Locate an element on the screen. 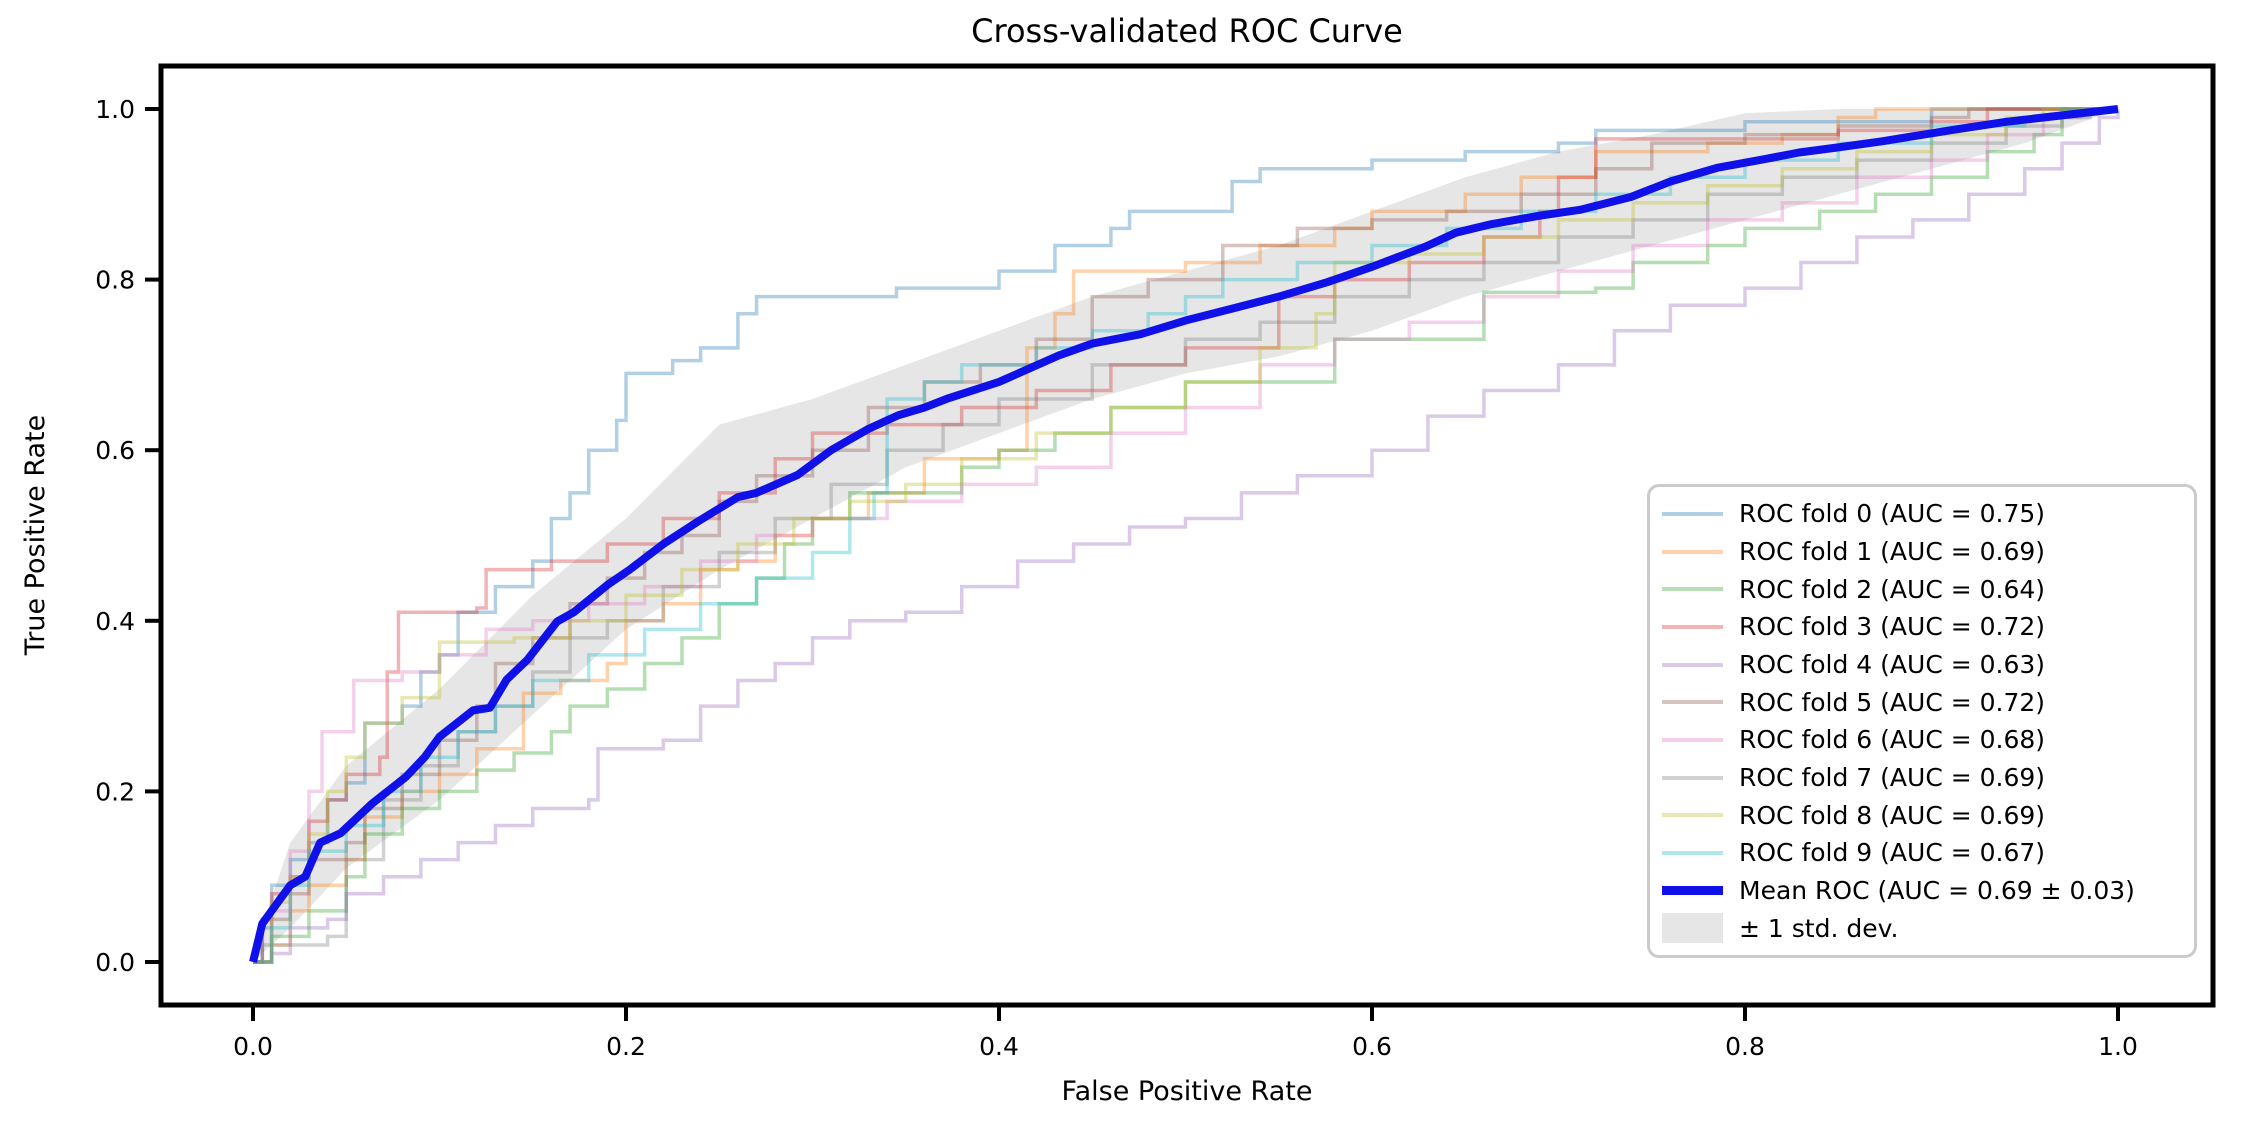 Image resolution: width=2250 pixels, height=1121 pixels. legend-entry-fold-9: ROC fold 9 (AUC = 0.67) is located at coordinates (1922, 853).